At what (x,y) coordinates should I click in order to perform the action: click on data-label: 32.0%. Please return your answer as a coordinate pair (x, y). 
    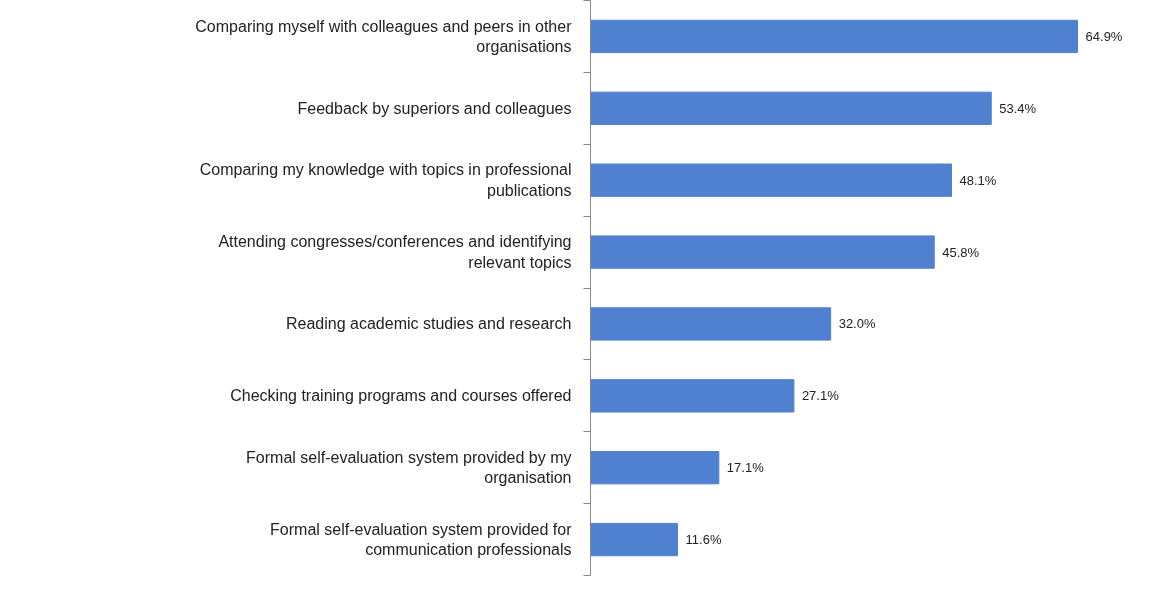
    Looking at the image, I should click on (857, 324).